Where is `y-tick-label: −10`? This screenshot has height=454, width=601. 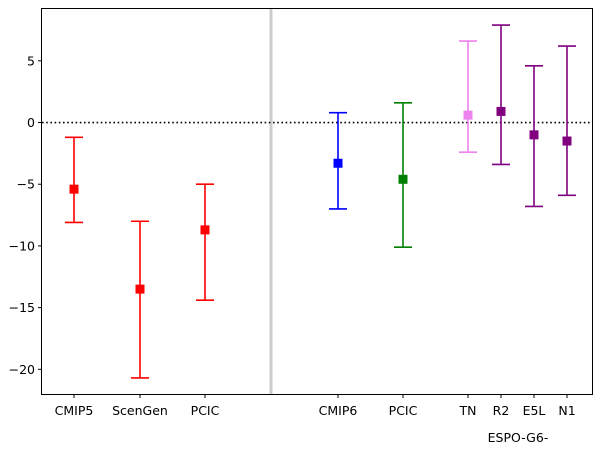
y-tick-label: −10 is located at coordinates (22, 245).